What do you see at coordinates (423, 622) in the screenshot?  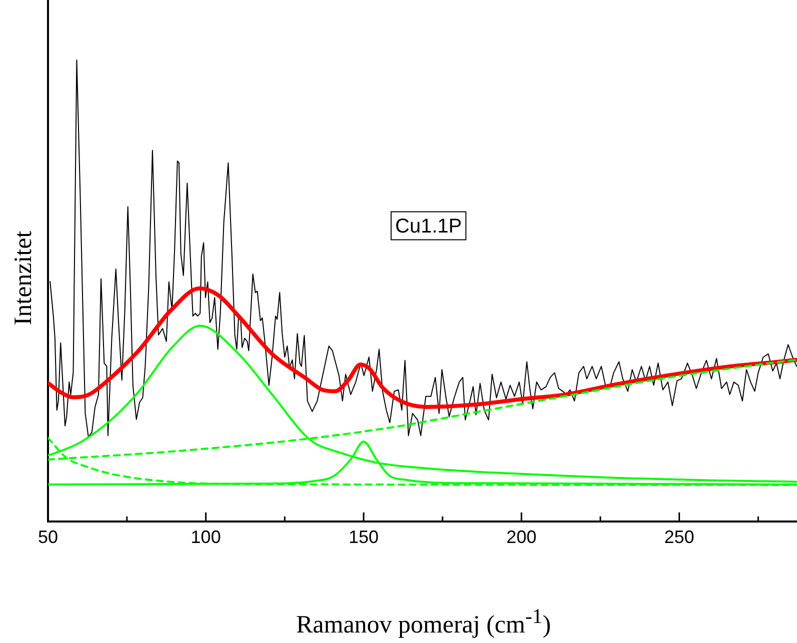 I see `x-axis-title: Ramanov pomeraj (cm$^{-1}$)` at bounding box center [423, 622].